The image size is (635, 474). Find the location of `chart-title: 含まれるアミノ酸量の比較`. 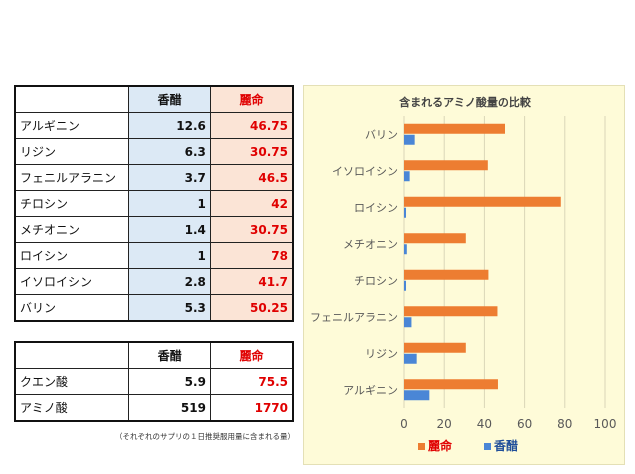

chart-title: 含まれるアミノ酸量の比較 is located at coordinates (465, 102).